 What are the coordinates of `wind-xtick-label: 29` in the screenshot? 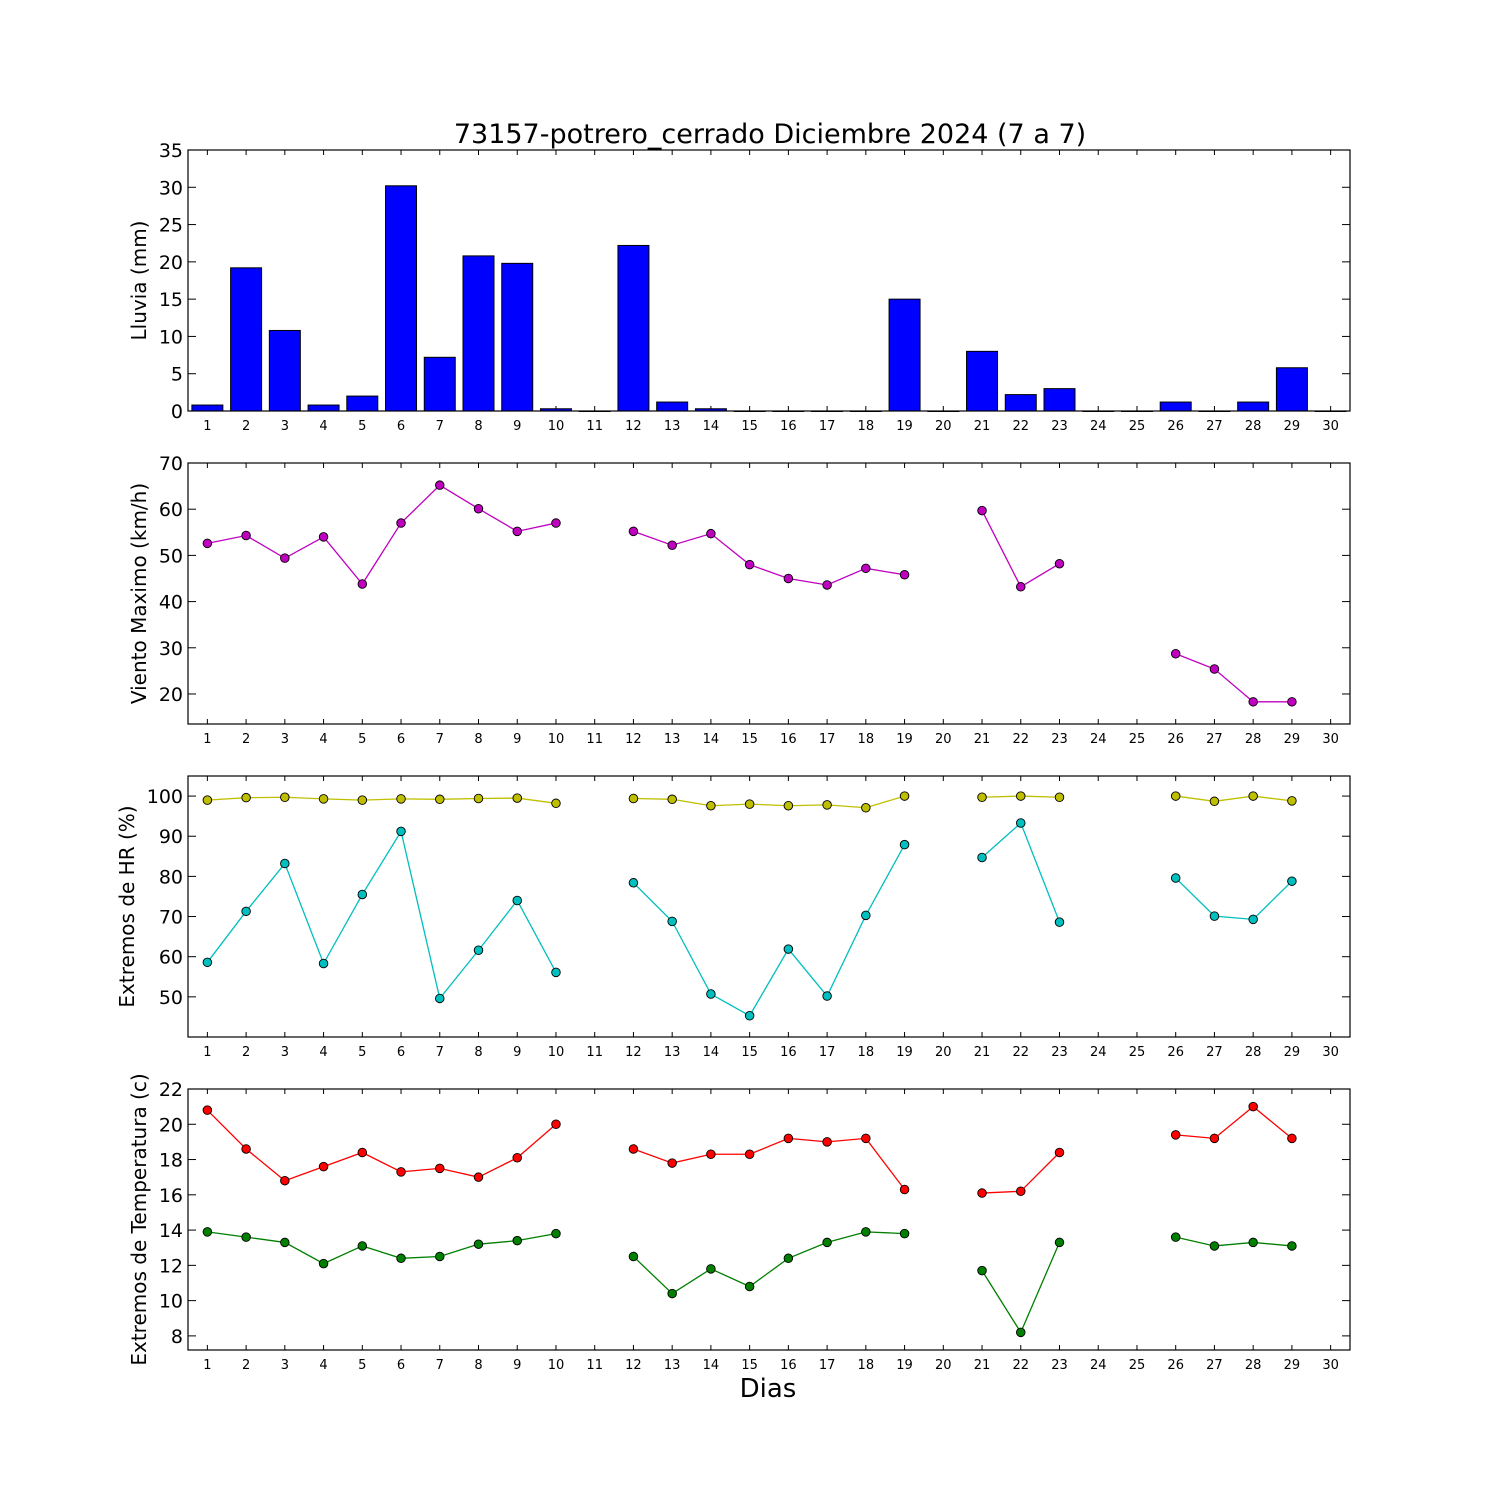 It's located at (1292, 739).